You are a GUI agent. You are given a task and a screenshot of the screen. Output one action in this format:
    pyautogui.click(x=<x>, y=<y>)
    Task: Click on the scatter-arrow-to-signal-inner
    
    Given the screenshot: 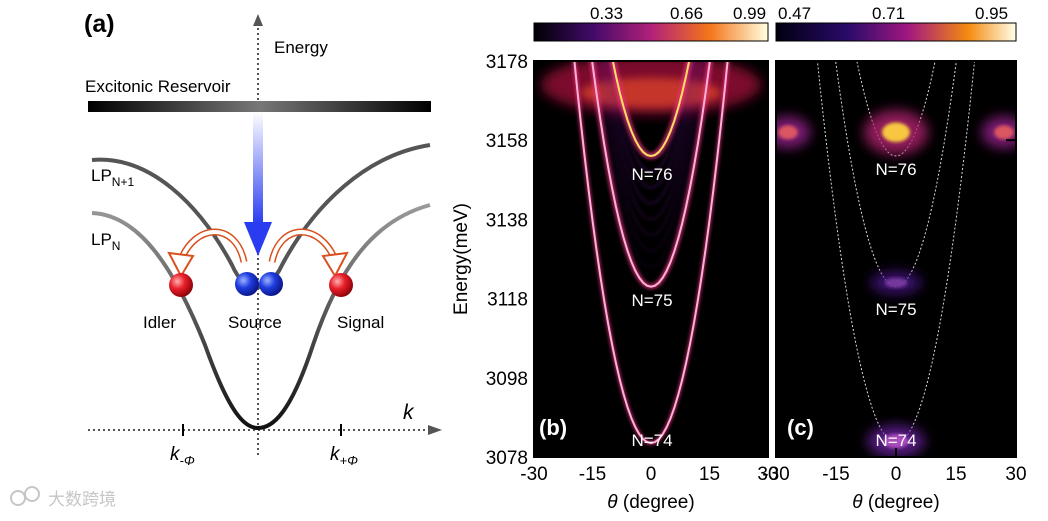 What is the action you would take?
    pyautogui.click(x=304, y=246)
    